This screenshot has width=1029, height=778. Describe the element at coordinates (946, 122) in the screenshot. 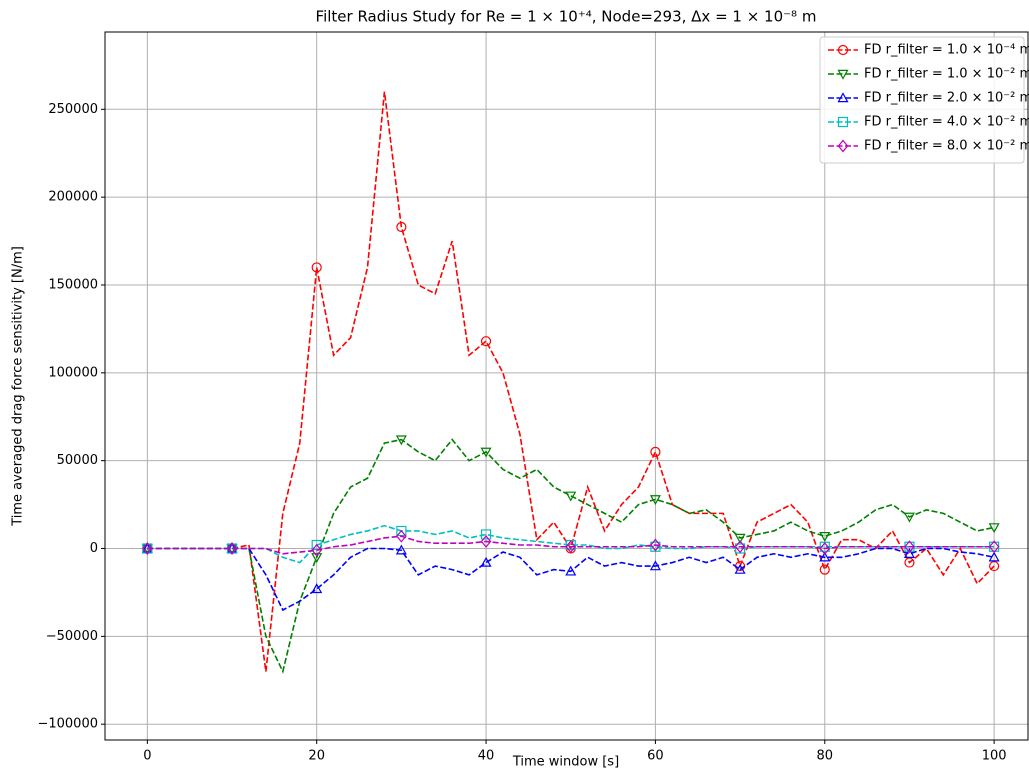

I see `legend-label: FD r_filter = 4.0 × 10⁻² m` at that location.